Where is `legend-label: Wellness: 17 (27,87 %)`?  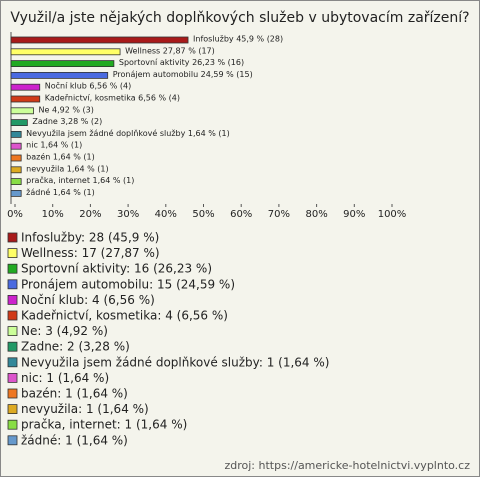
legend-label: Wellness: 17 (27,87 %) is located at coordinates (90, 253).